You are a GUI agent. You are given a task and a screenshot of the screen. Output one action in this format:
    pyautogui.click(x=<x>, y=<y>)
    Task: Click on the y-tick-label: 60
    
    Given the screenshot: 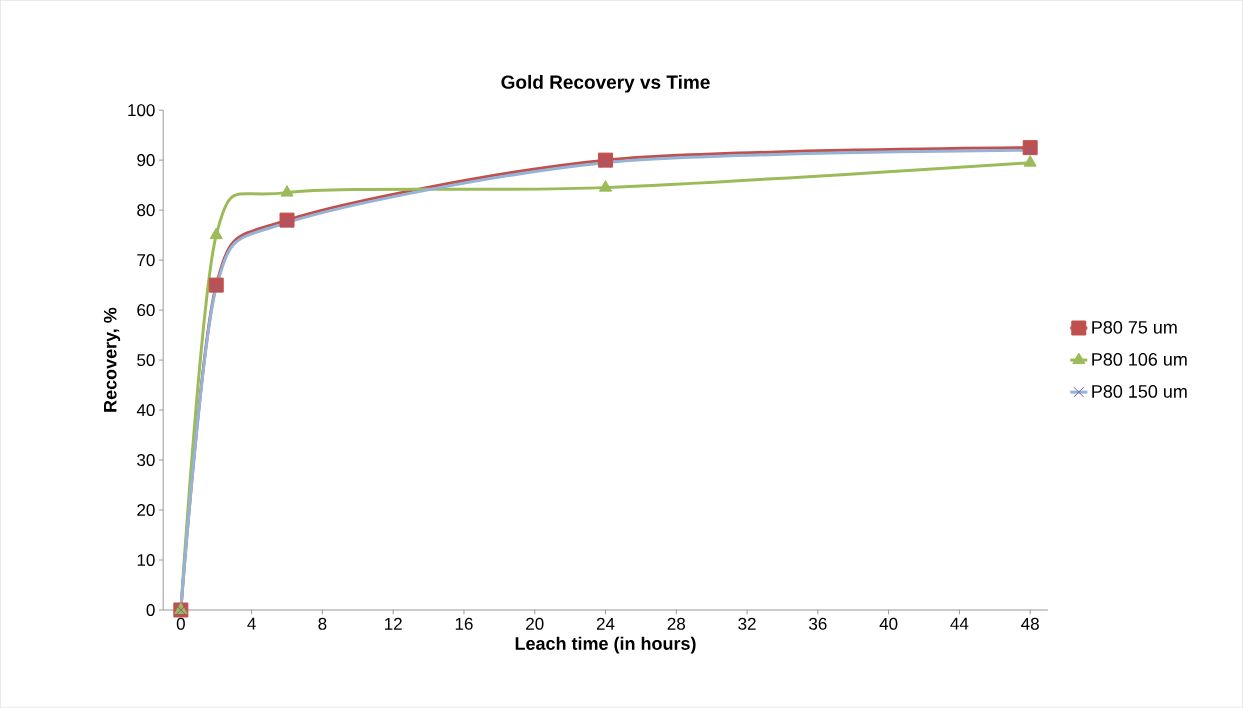 What is the action you would take?
    pyautogui.click(x=146, y=310)
    